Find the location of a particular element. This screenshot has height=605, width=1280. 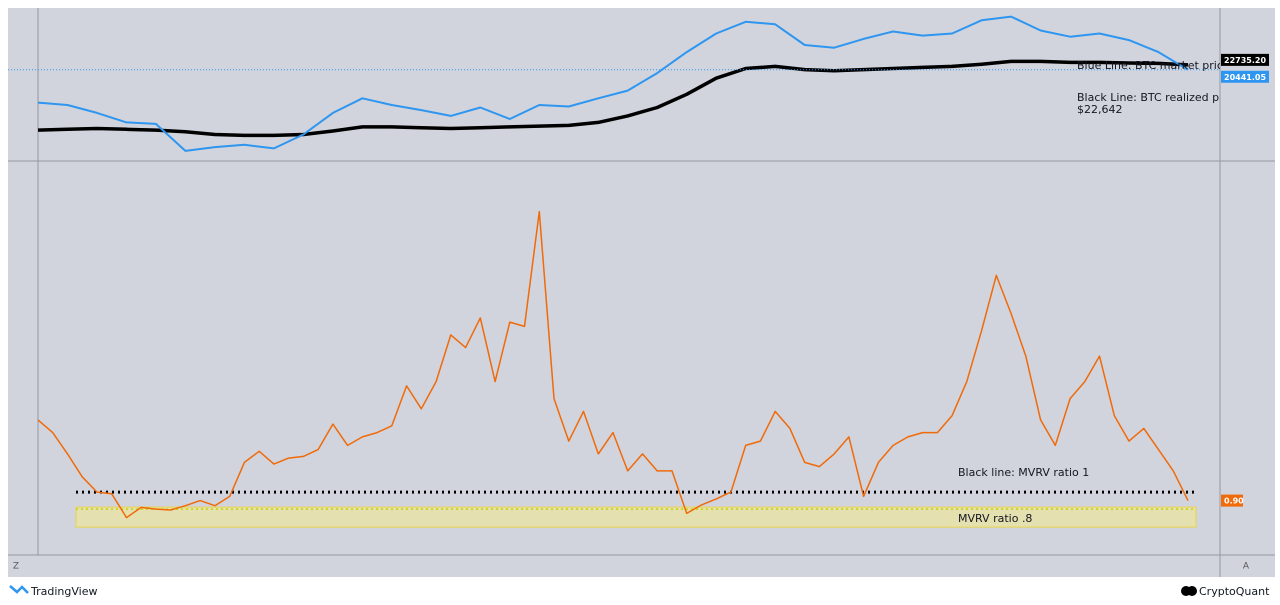

annotation: Black Line: BTC realized price is located at coordinates (1158, 97).